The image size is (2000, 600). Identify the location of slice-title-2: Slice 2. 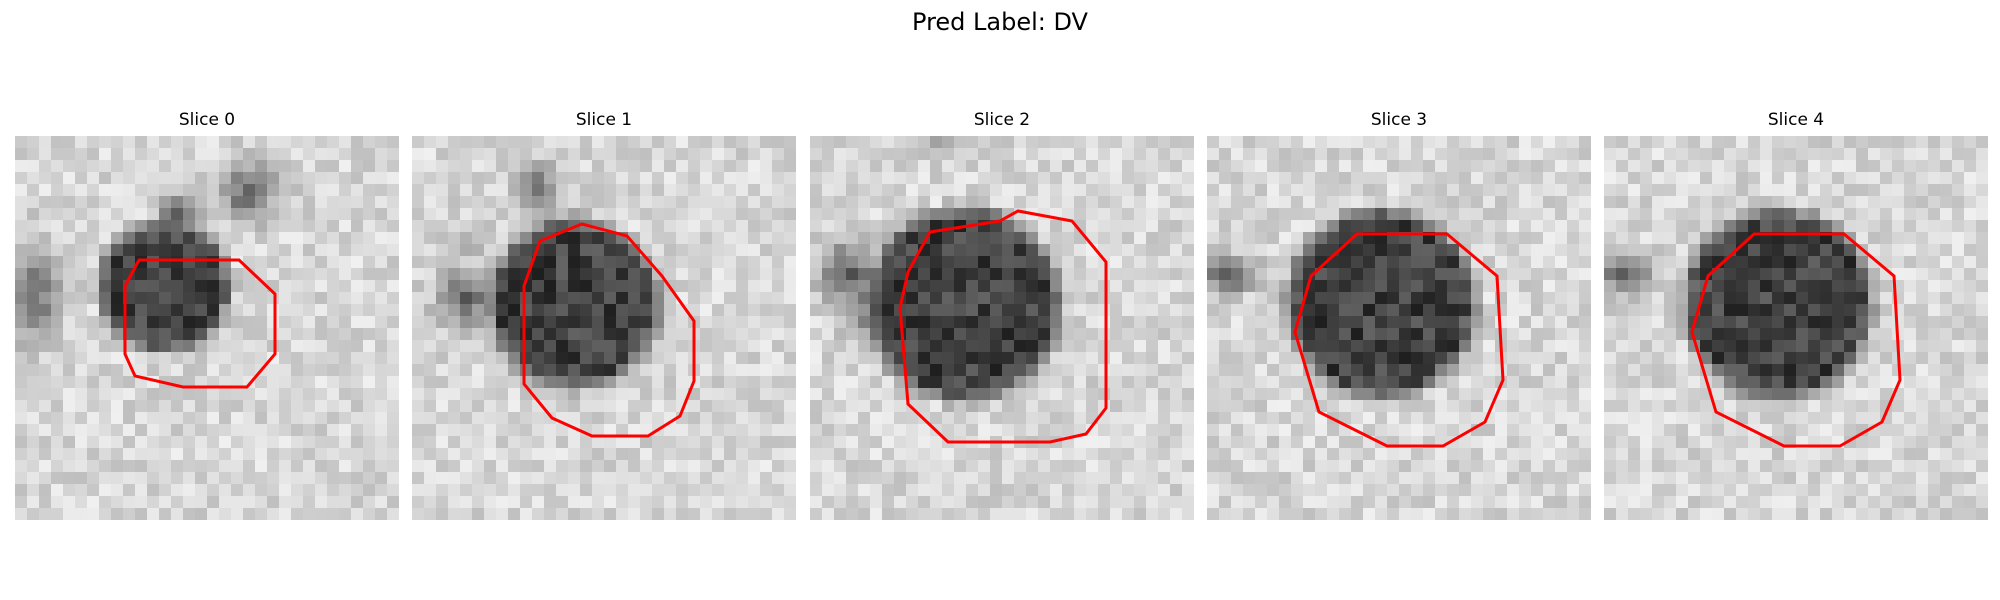
(1002, 120).